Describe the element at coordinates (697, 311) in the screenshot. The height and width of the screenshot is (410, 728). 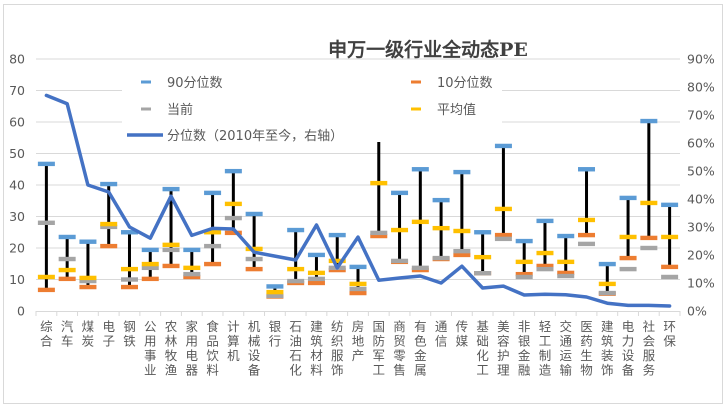
I see `y2-tick-label: 0%` at that location.